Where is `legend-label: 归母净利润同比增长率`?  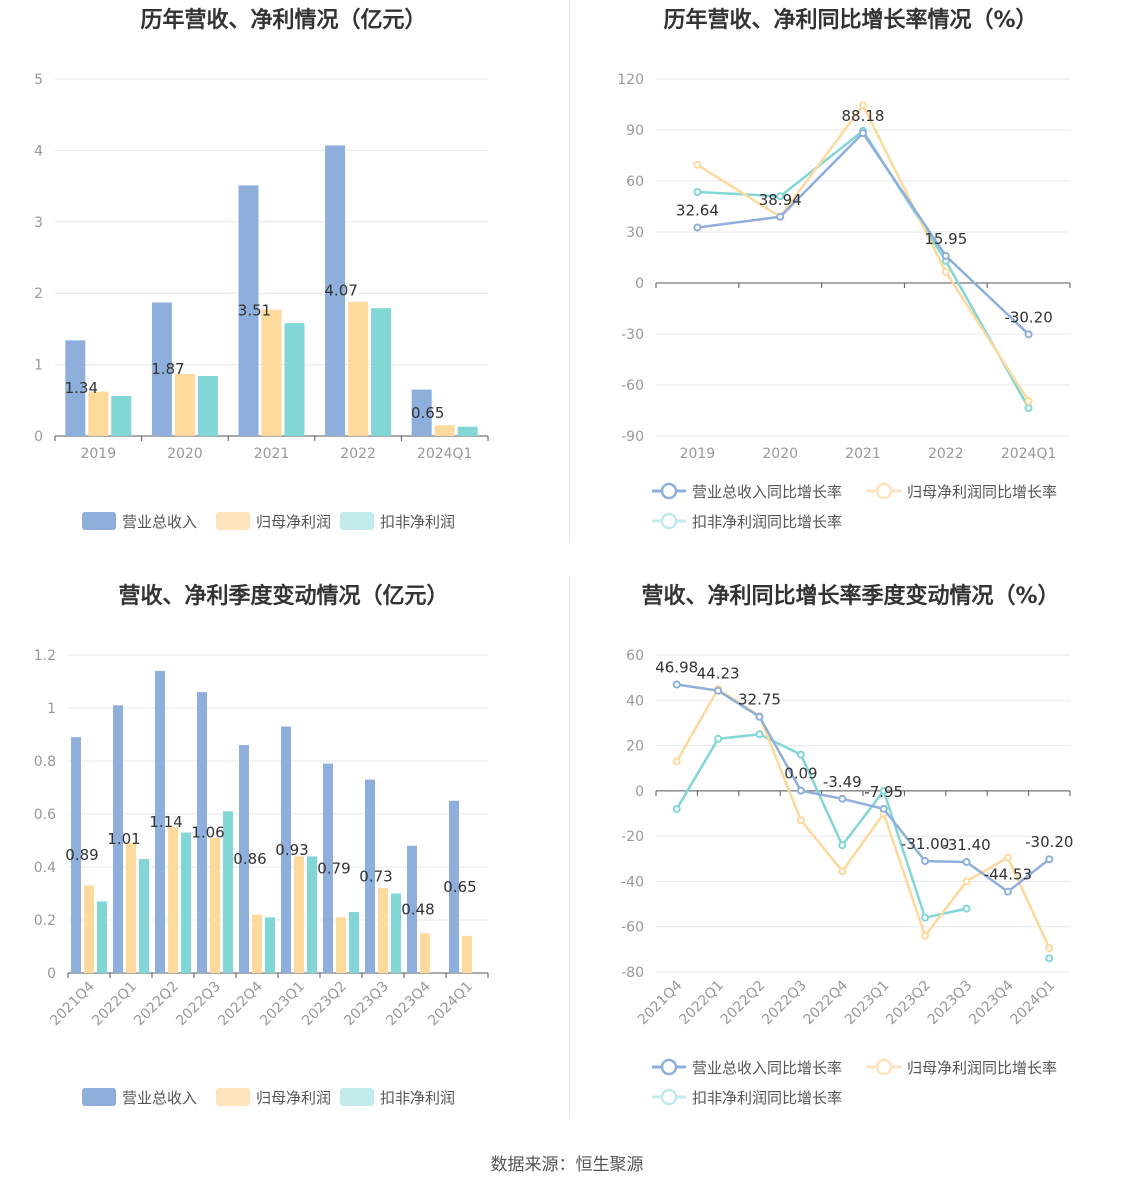
legend-label: 归母净利润同比增长率 is located at coordinates (982, 492).